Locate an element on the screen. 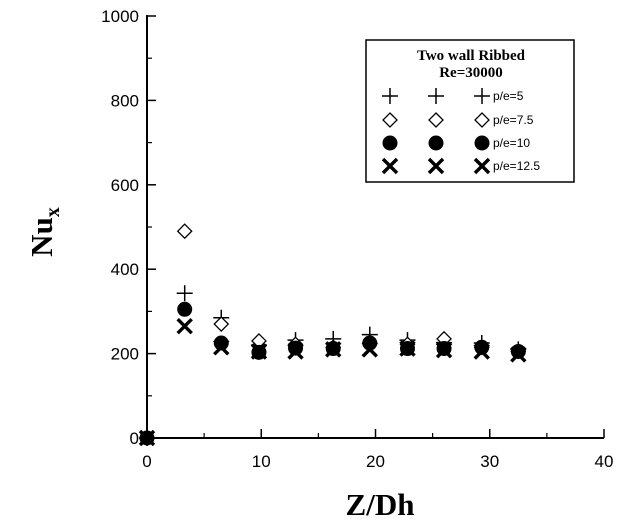 The width and height of the screenshot is (628, 532). y-tick-label: 0 is located at coordinates (134, 438).